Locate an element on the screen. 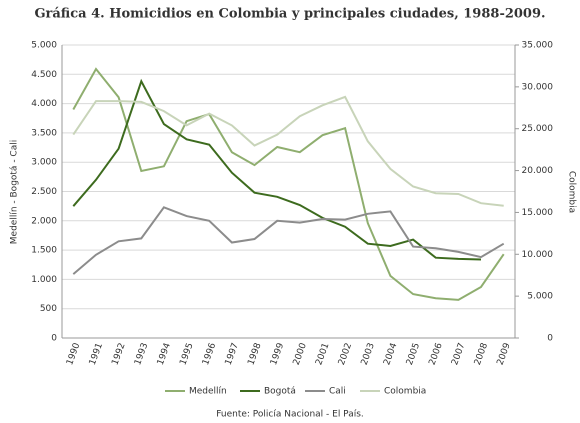 The width and height of the screenshot is (580, 423). y2-axis-label: Colombia is located at coordinates (572, 192).